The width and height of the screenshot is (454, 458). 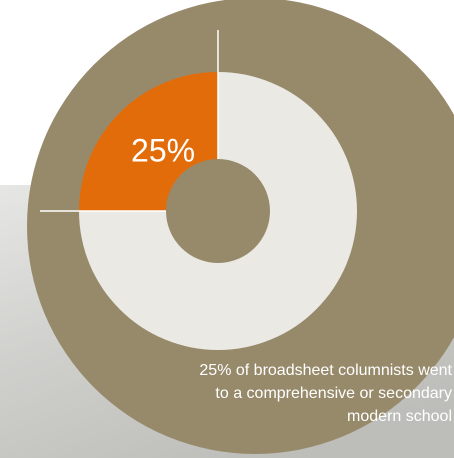 What do you see at coordinates (325, 370) in the screenshot?
I see `caption-line: 25% of broadsheet columnists went` at bounding box center [325, 370].